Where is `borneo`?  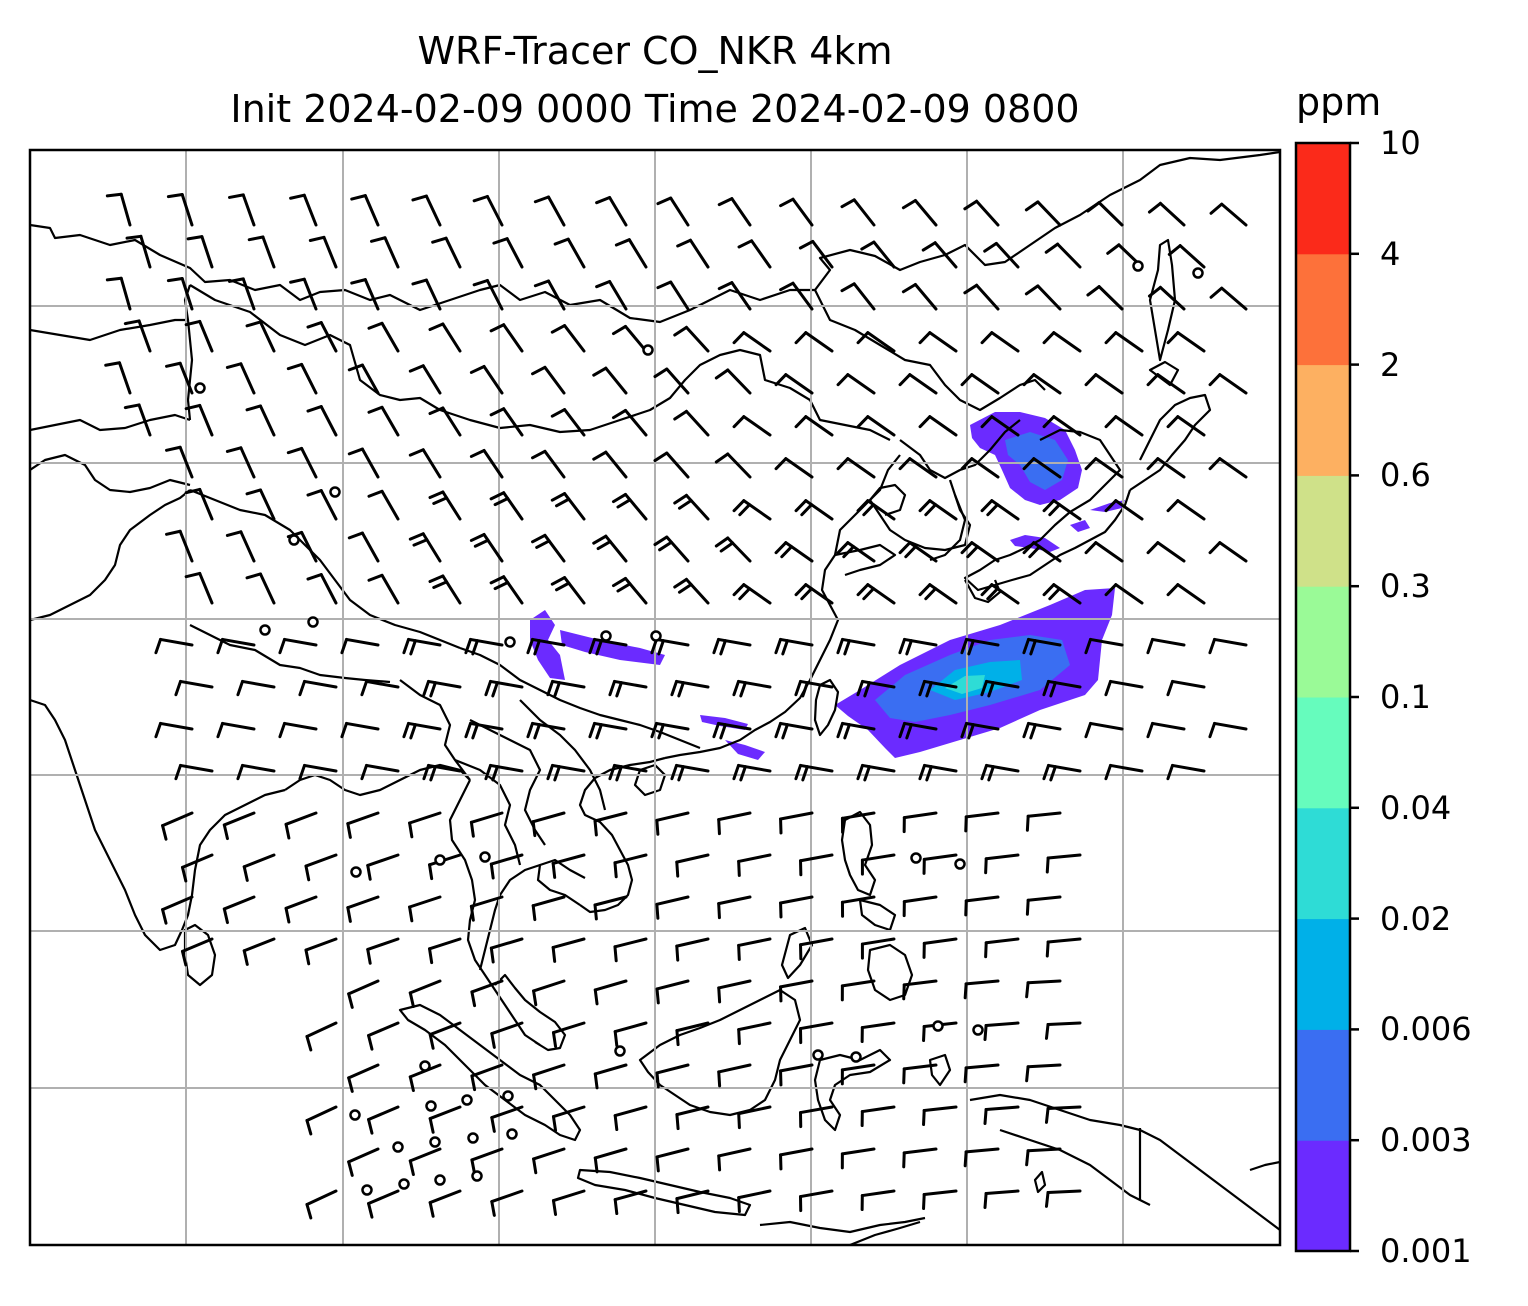 borneo is located at coordinates (720, 1052).